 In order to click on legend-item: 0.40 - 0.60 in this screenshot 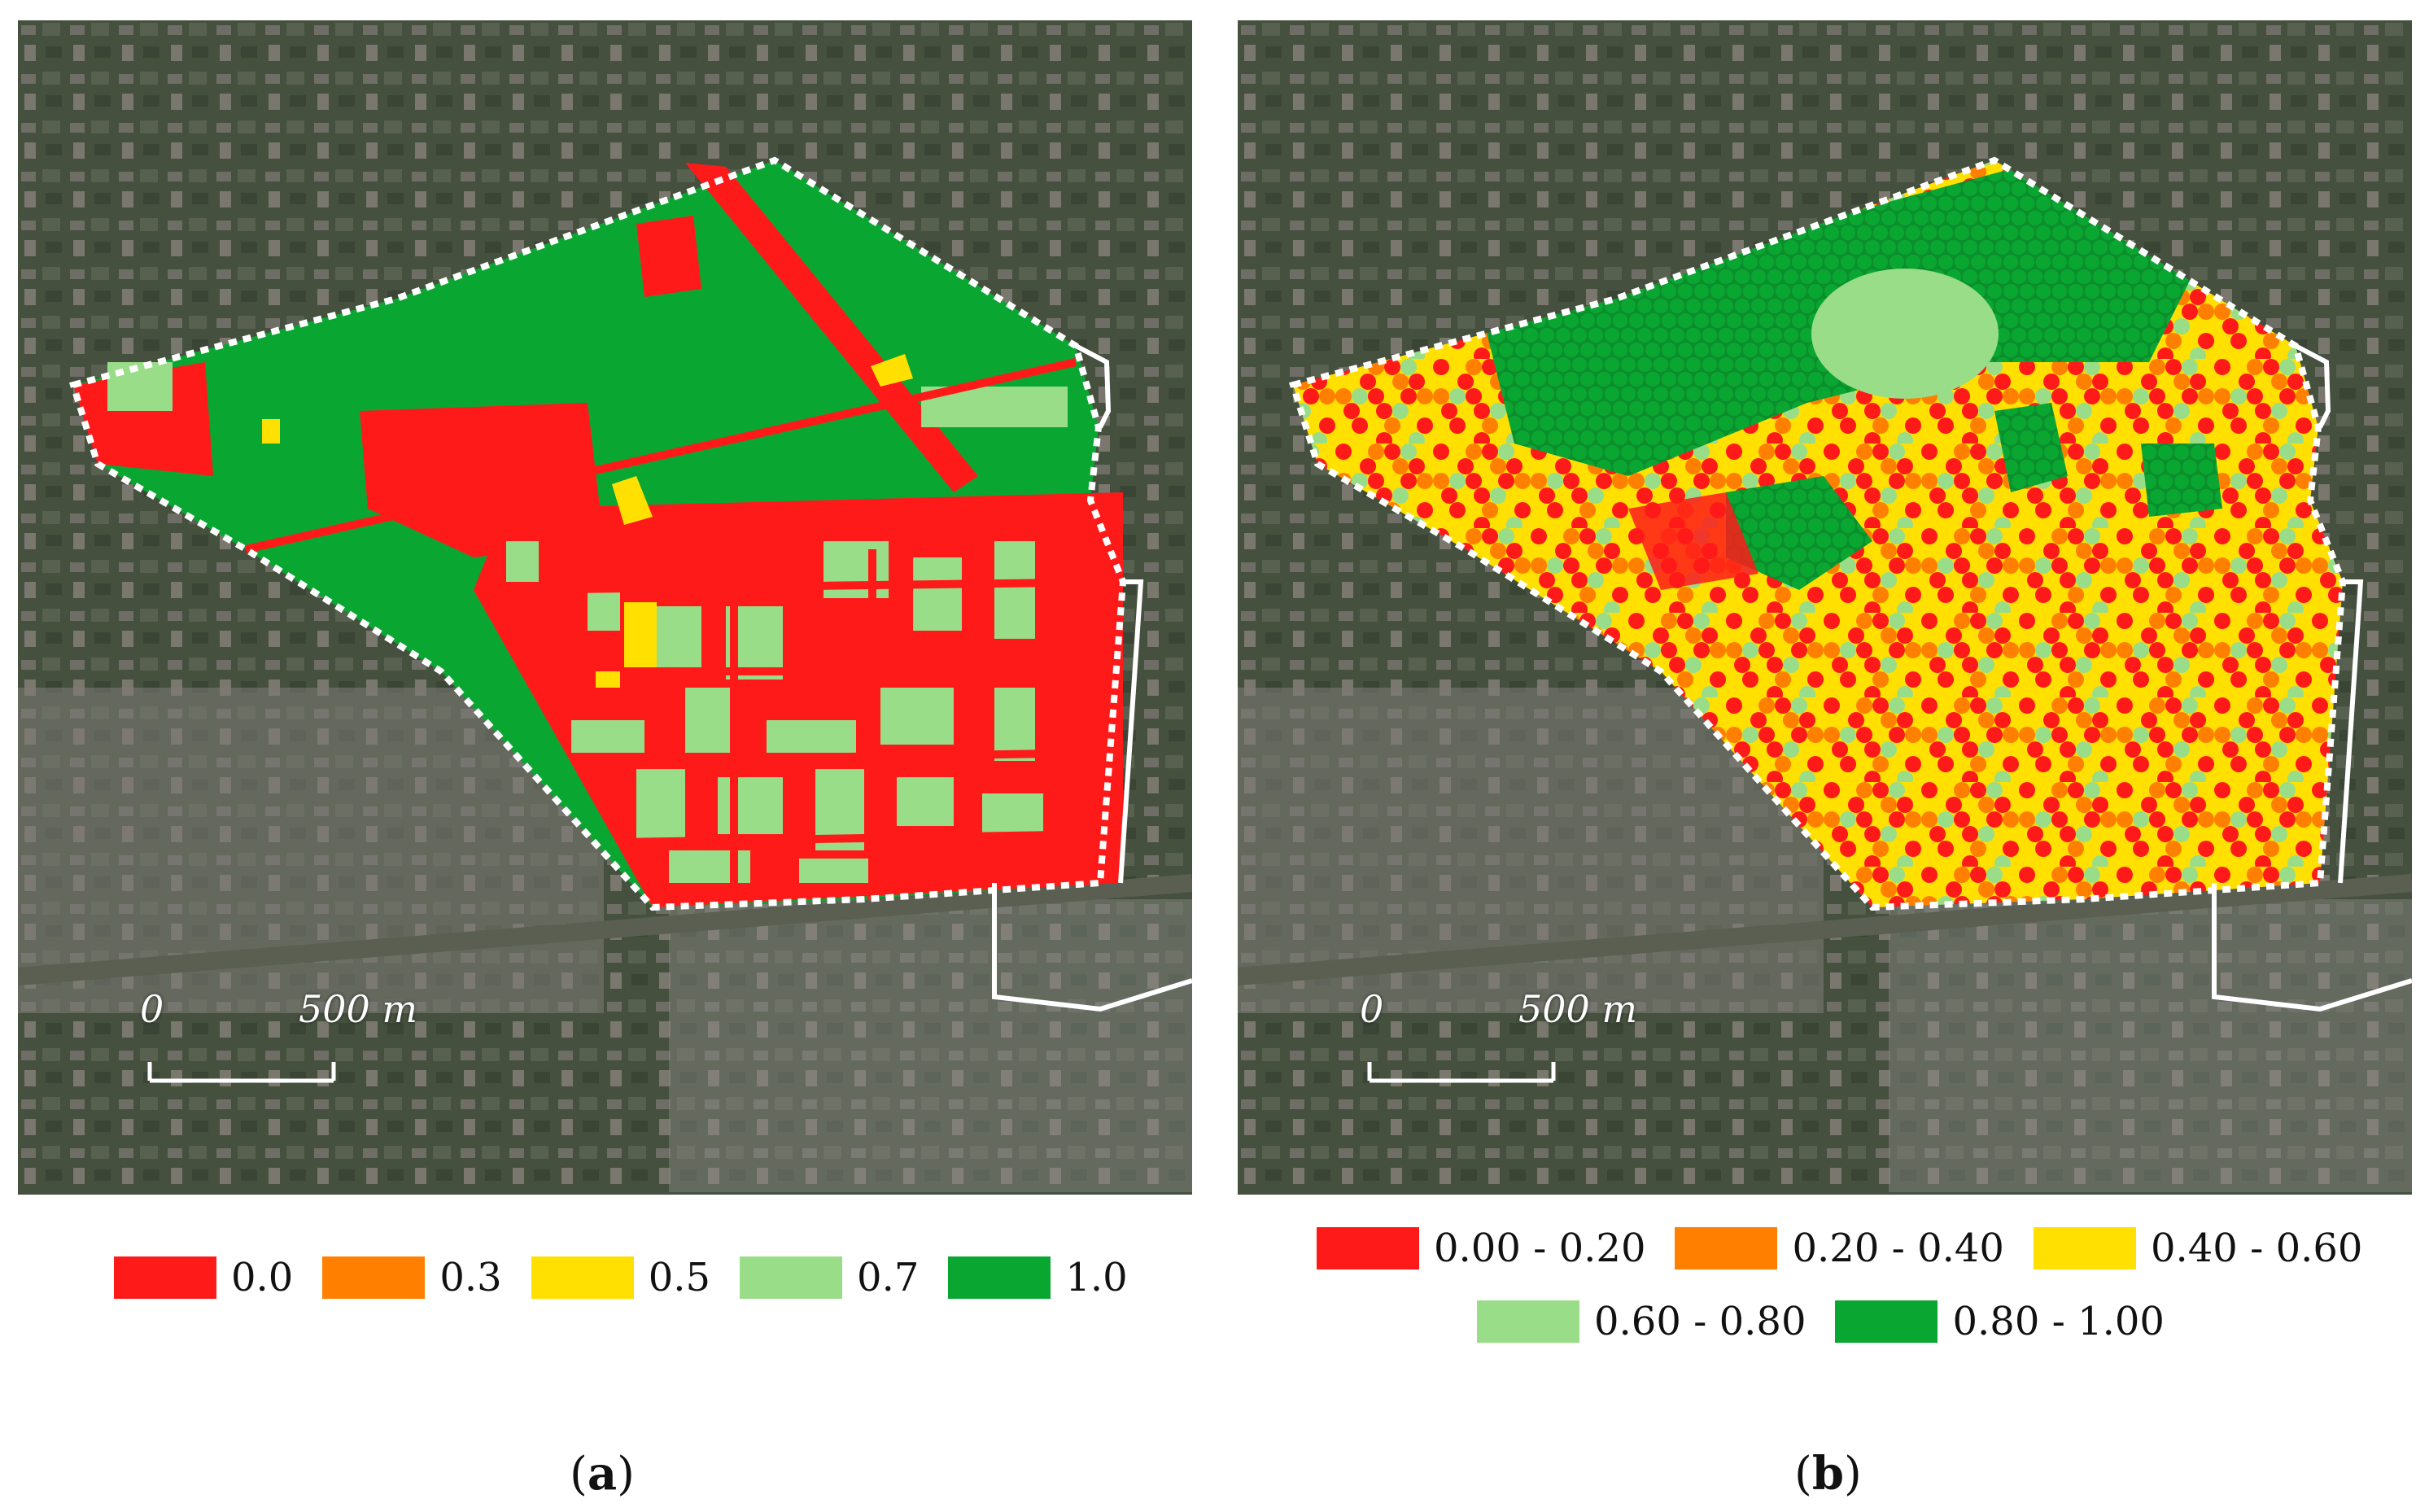, I will do `click(2212, 1248)`.